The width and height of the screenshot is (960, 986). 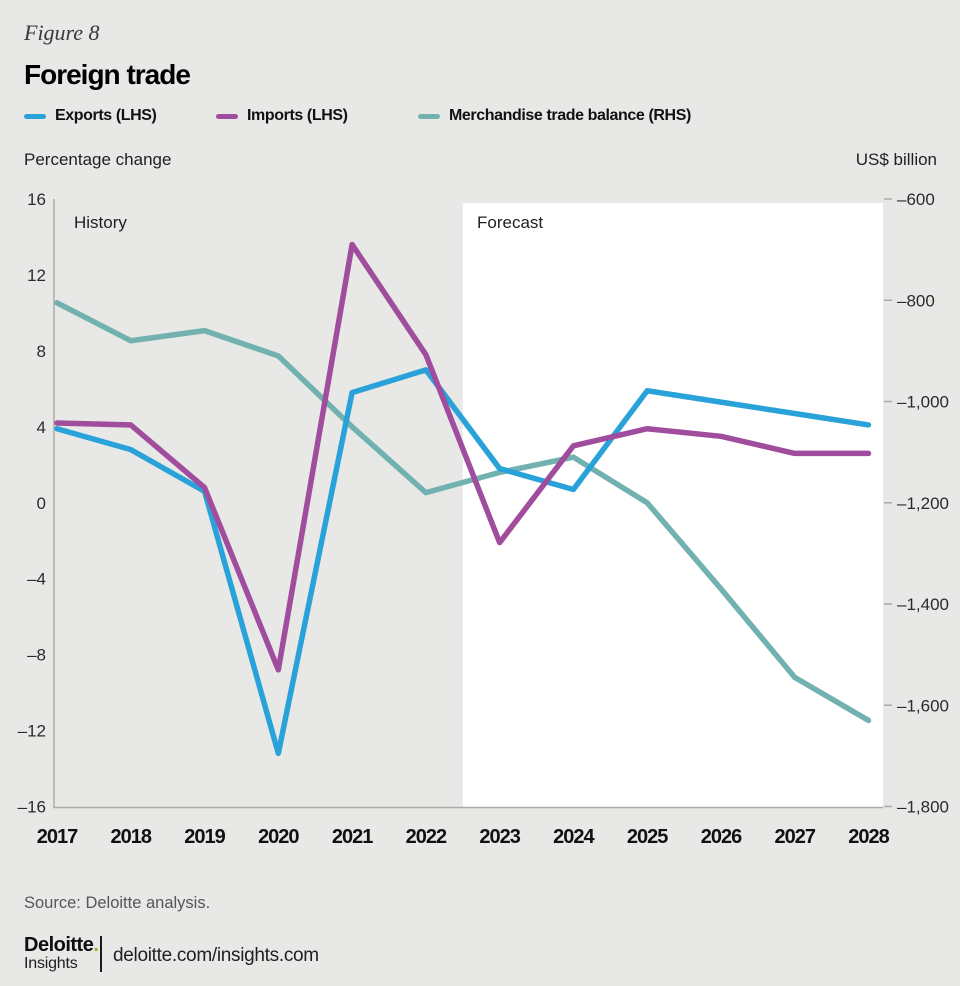 I want to click on x-axis-year-label: 2024, so click(x=574, y=837).